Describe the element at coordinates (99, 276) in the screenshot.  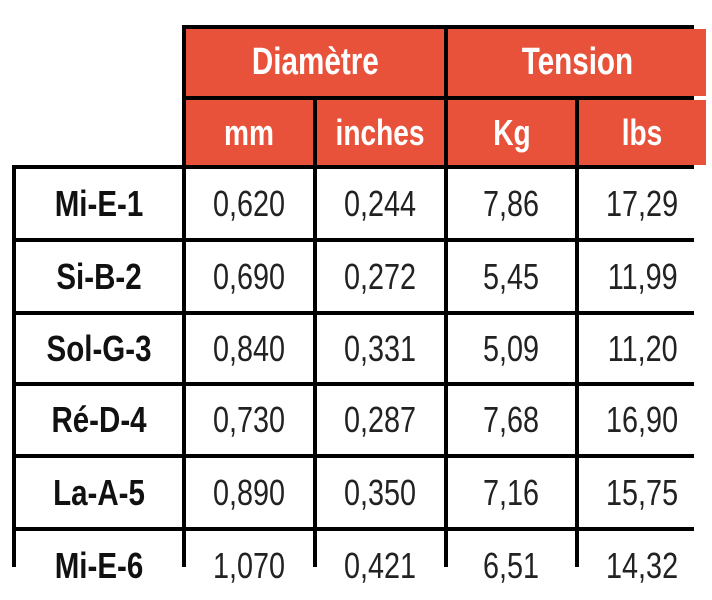
I see `row-label: Si-B-2` at that location.